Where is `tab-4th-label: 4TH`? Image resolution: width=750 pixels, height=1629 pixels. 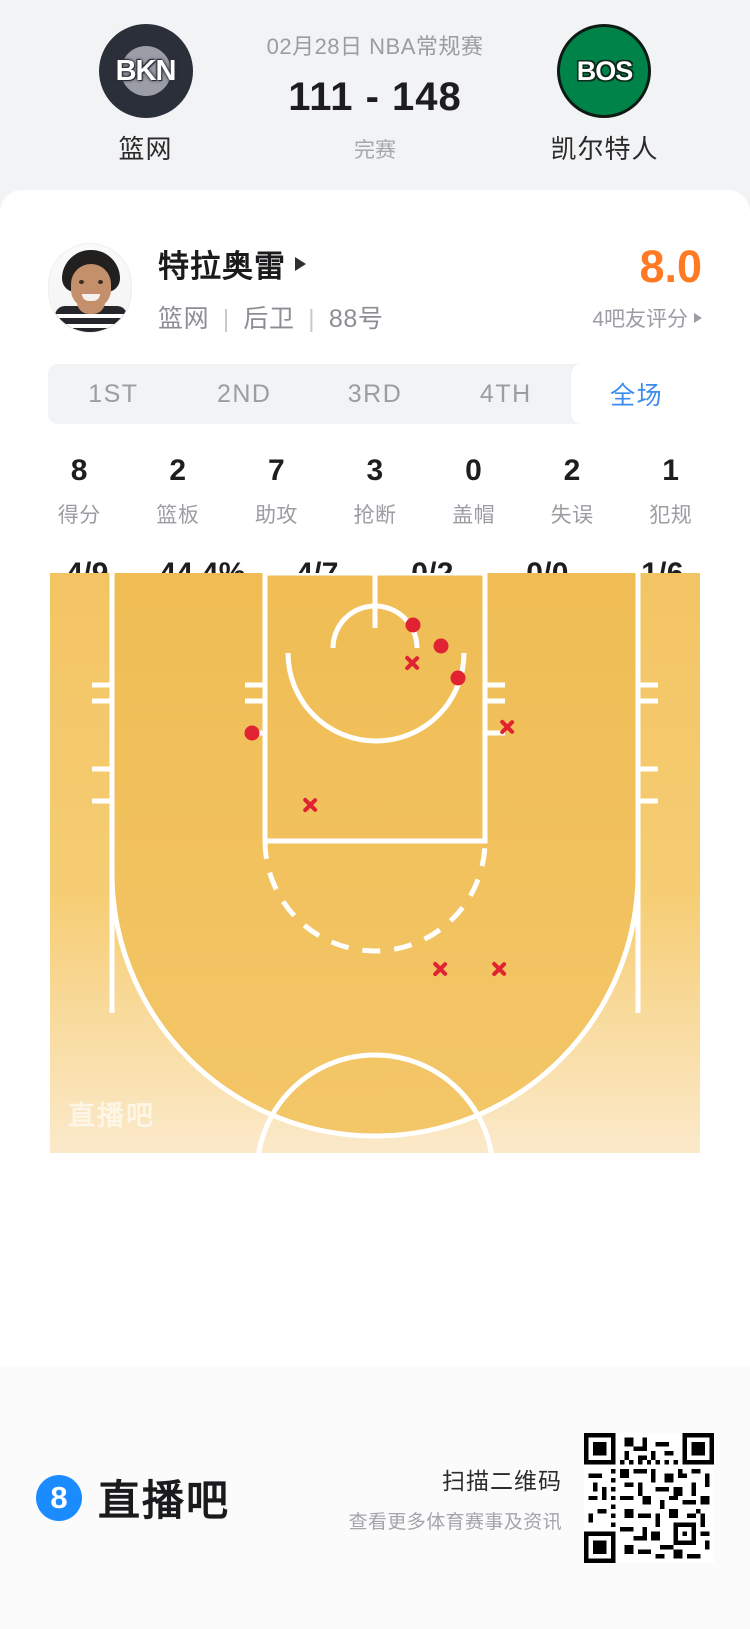
tab-4th-label: 4TH is located at coordinates (505, 393).